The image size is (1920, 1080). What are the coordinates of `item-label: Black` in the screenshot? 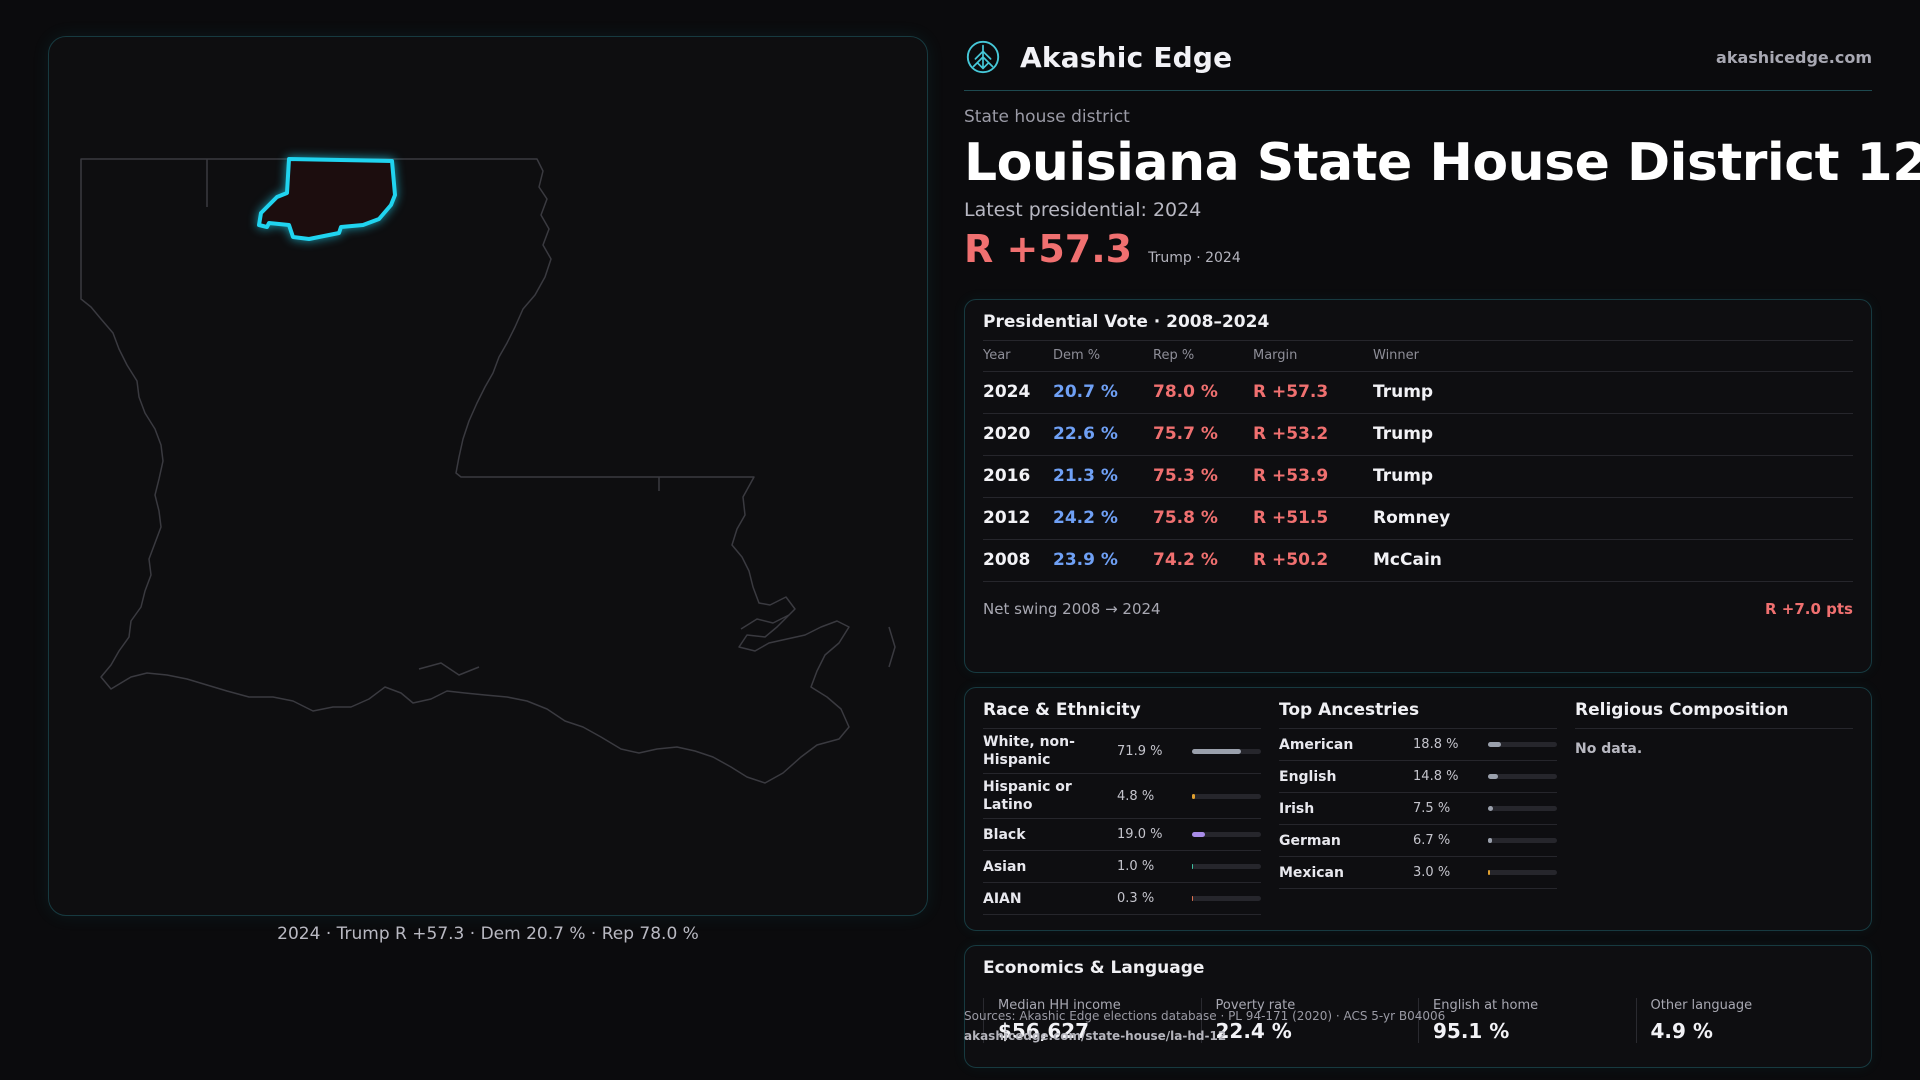 It's located at (1004, 834).